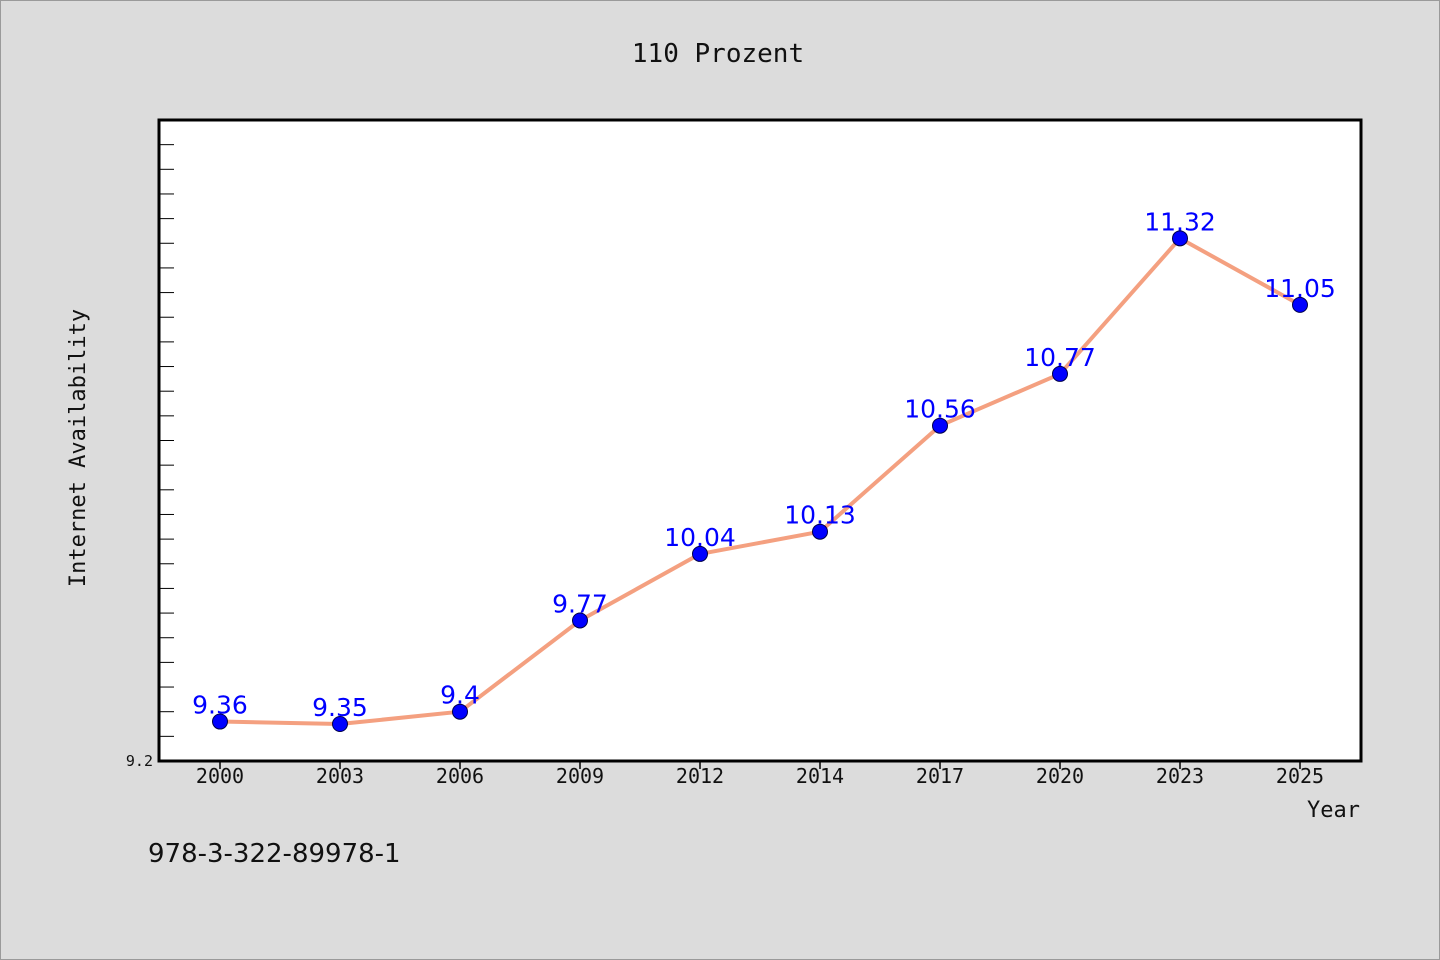 Image resolution: width=1440 pixels, height=960 pixels. Describe the element at coordinates (139, 761) in the screenshot. I see `y-axis-min-label: 9.2` at that location.